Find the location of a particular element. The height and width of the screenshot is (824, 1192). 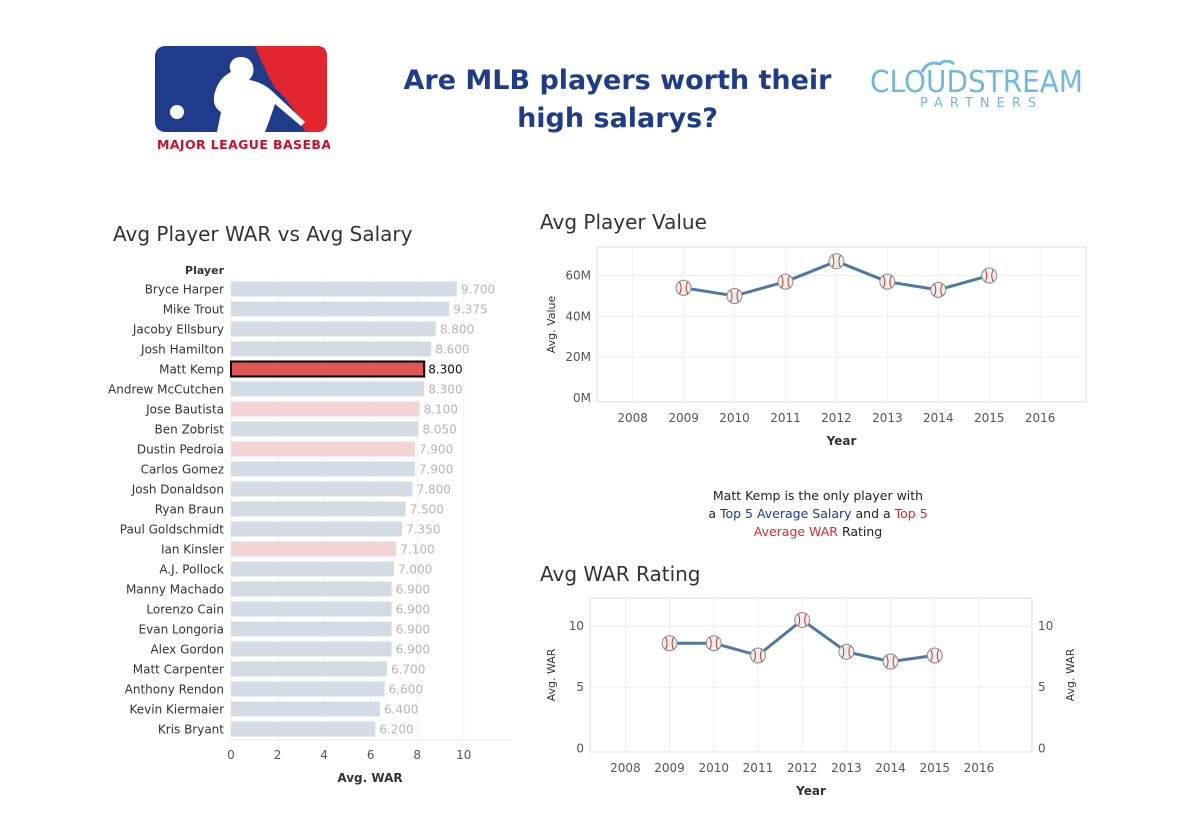

bar-category-label: Josh Hamilton is located at coordinates (182, 350).